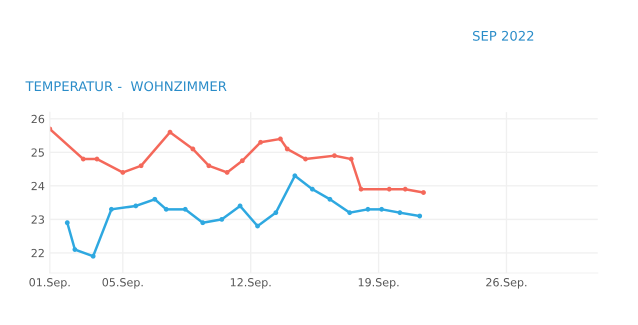 This screenshot has height=325, width=638. Describe the element at coordinates (378, 283) in the screenshot. I see `x-tick-label: 19.Sep.` at that location.